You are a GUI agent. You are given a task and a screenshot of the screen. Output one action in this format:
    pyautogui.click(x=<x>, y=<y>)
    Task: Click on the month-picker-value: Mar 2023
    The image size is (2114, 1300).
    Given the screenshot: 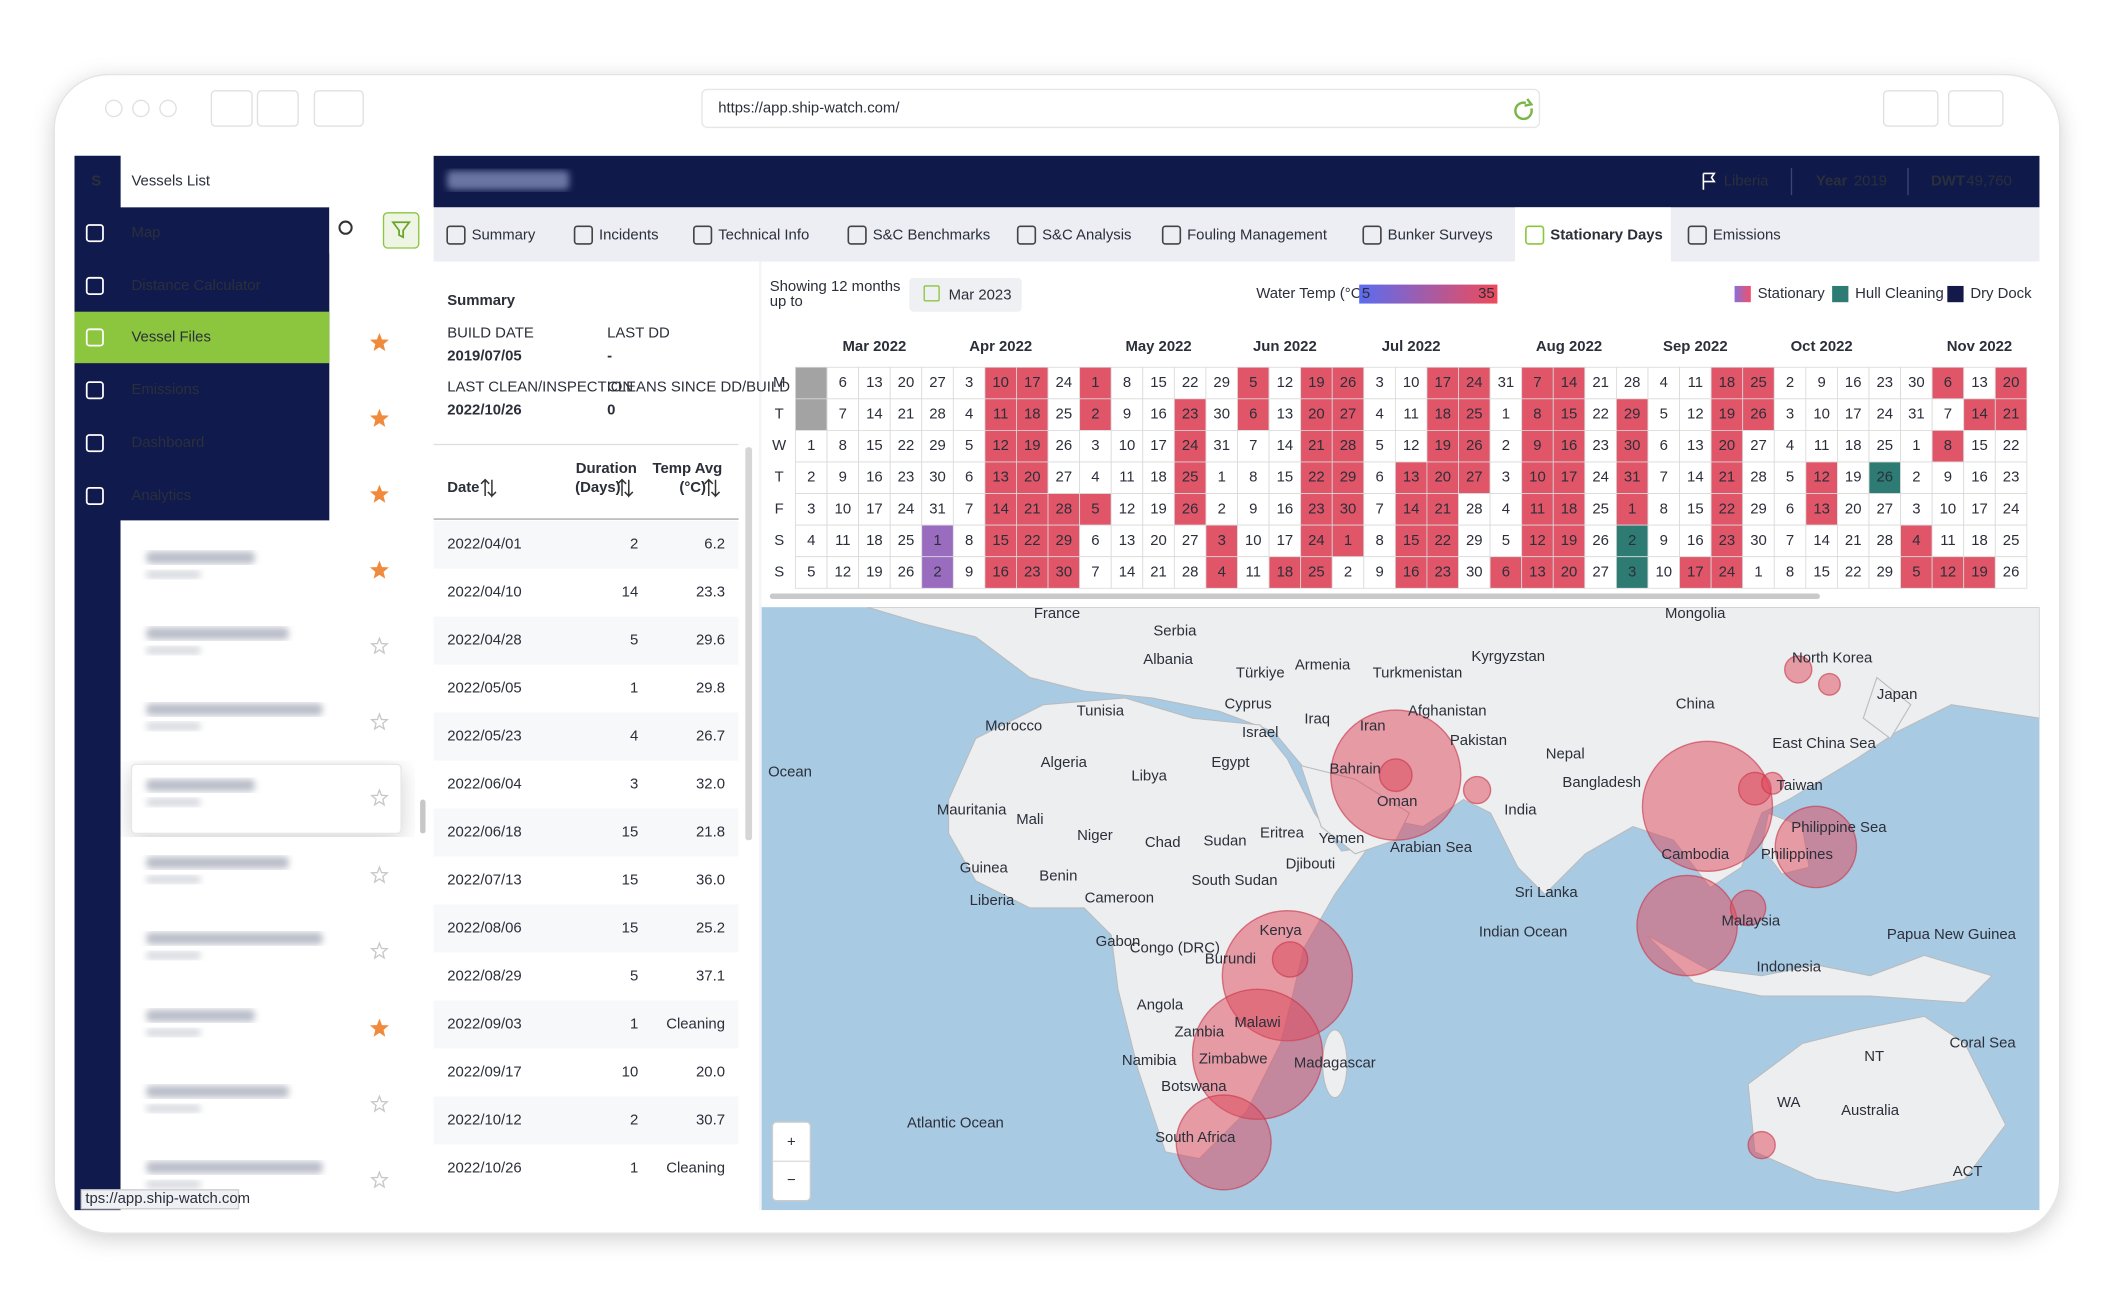 What is the action you would take?
    pyautogui.click(x=980, y=295)
    